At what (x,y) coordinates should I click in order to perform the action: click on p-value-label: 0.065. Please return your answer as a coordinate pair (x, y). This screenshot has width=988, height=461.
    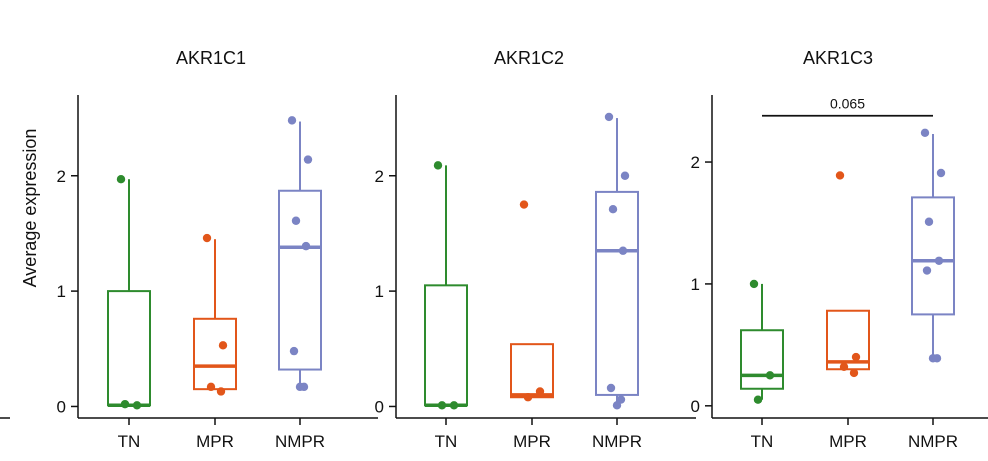
    Looking at the image, I should click on (847, 104).